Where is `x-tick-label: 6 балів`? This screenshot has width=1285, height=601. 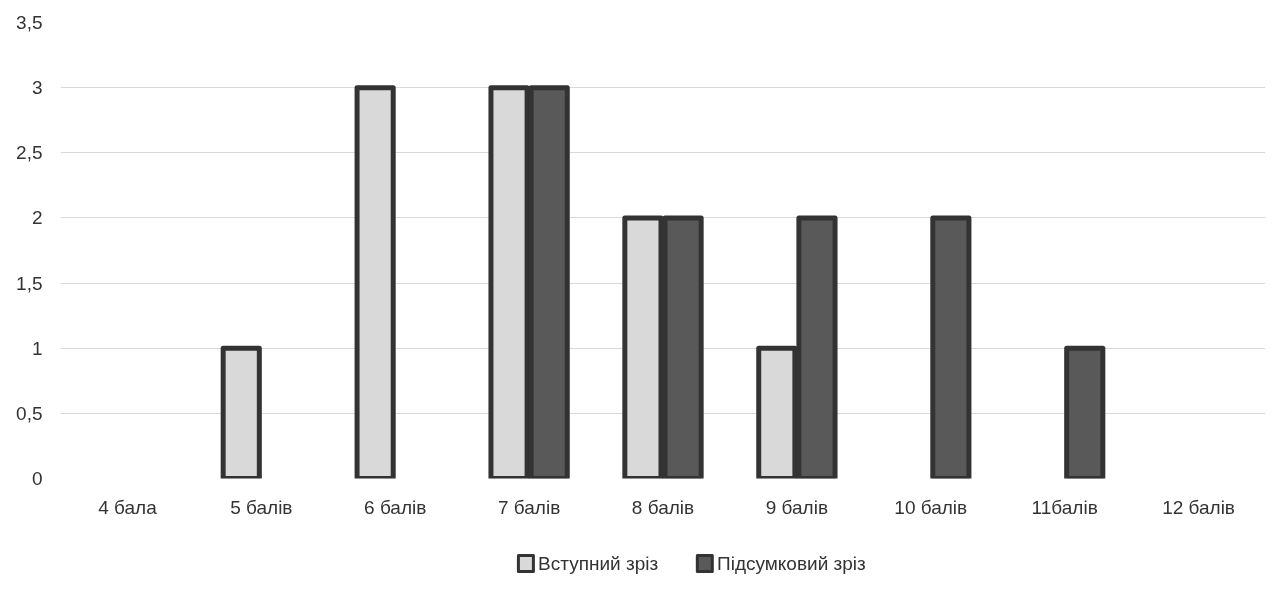
x-tick-label: 6 балів is located at coordinates (395, 507).